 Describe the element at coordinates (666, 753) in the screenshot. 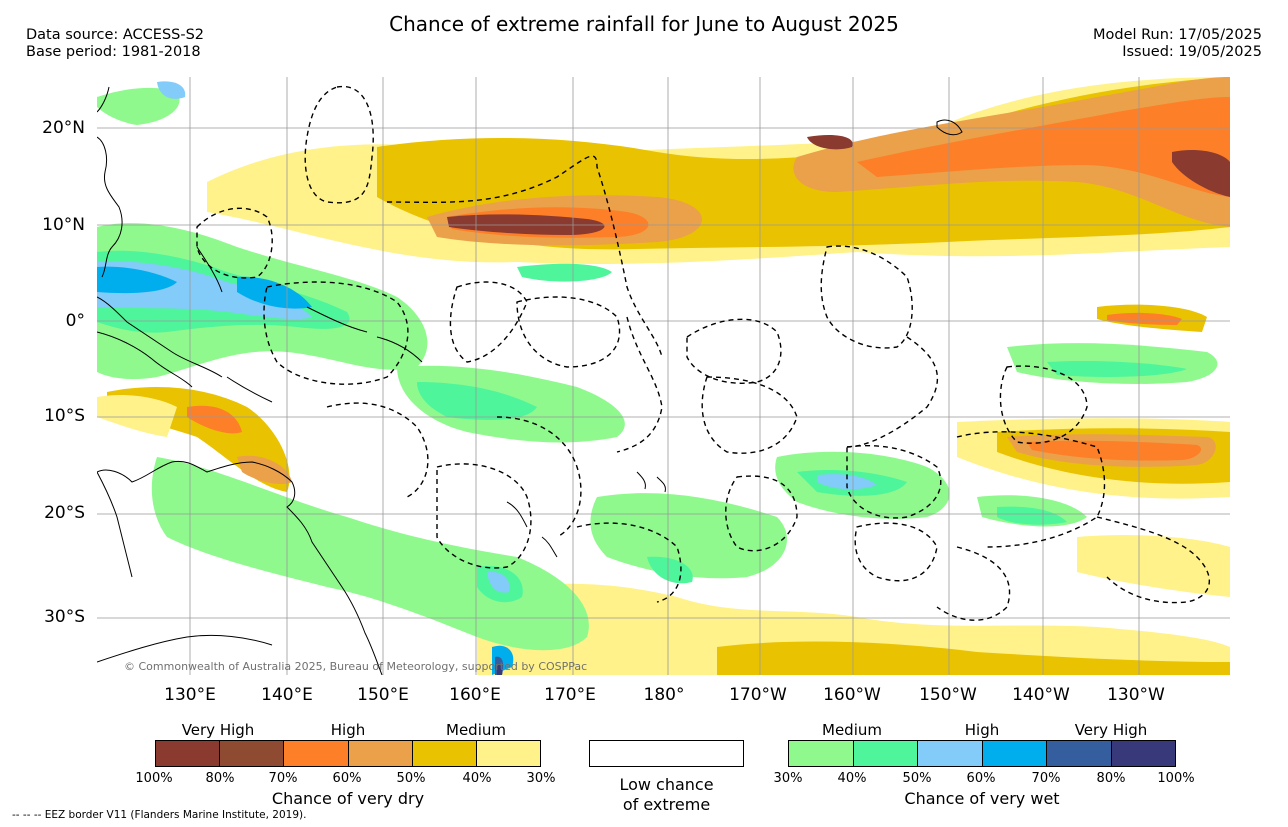

I see `low-chance-swatch` at that location.